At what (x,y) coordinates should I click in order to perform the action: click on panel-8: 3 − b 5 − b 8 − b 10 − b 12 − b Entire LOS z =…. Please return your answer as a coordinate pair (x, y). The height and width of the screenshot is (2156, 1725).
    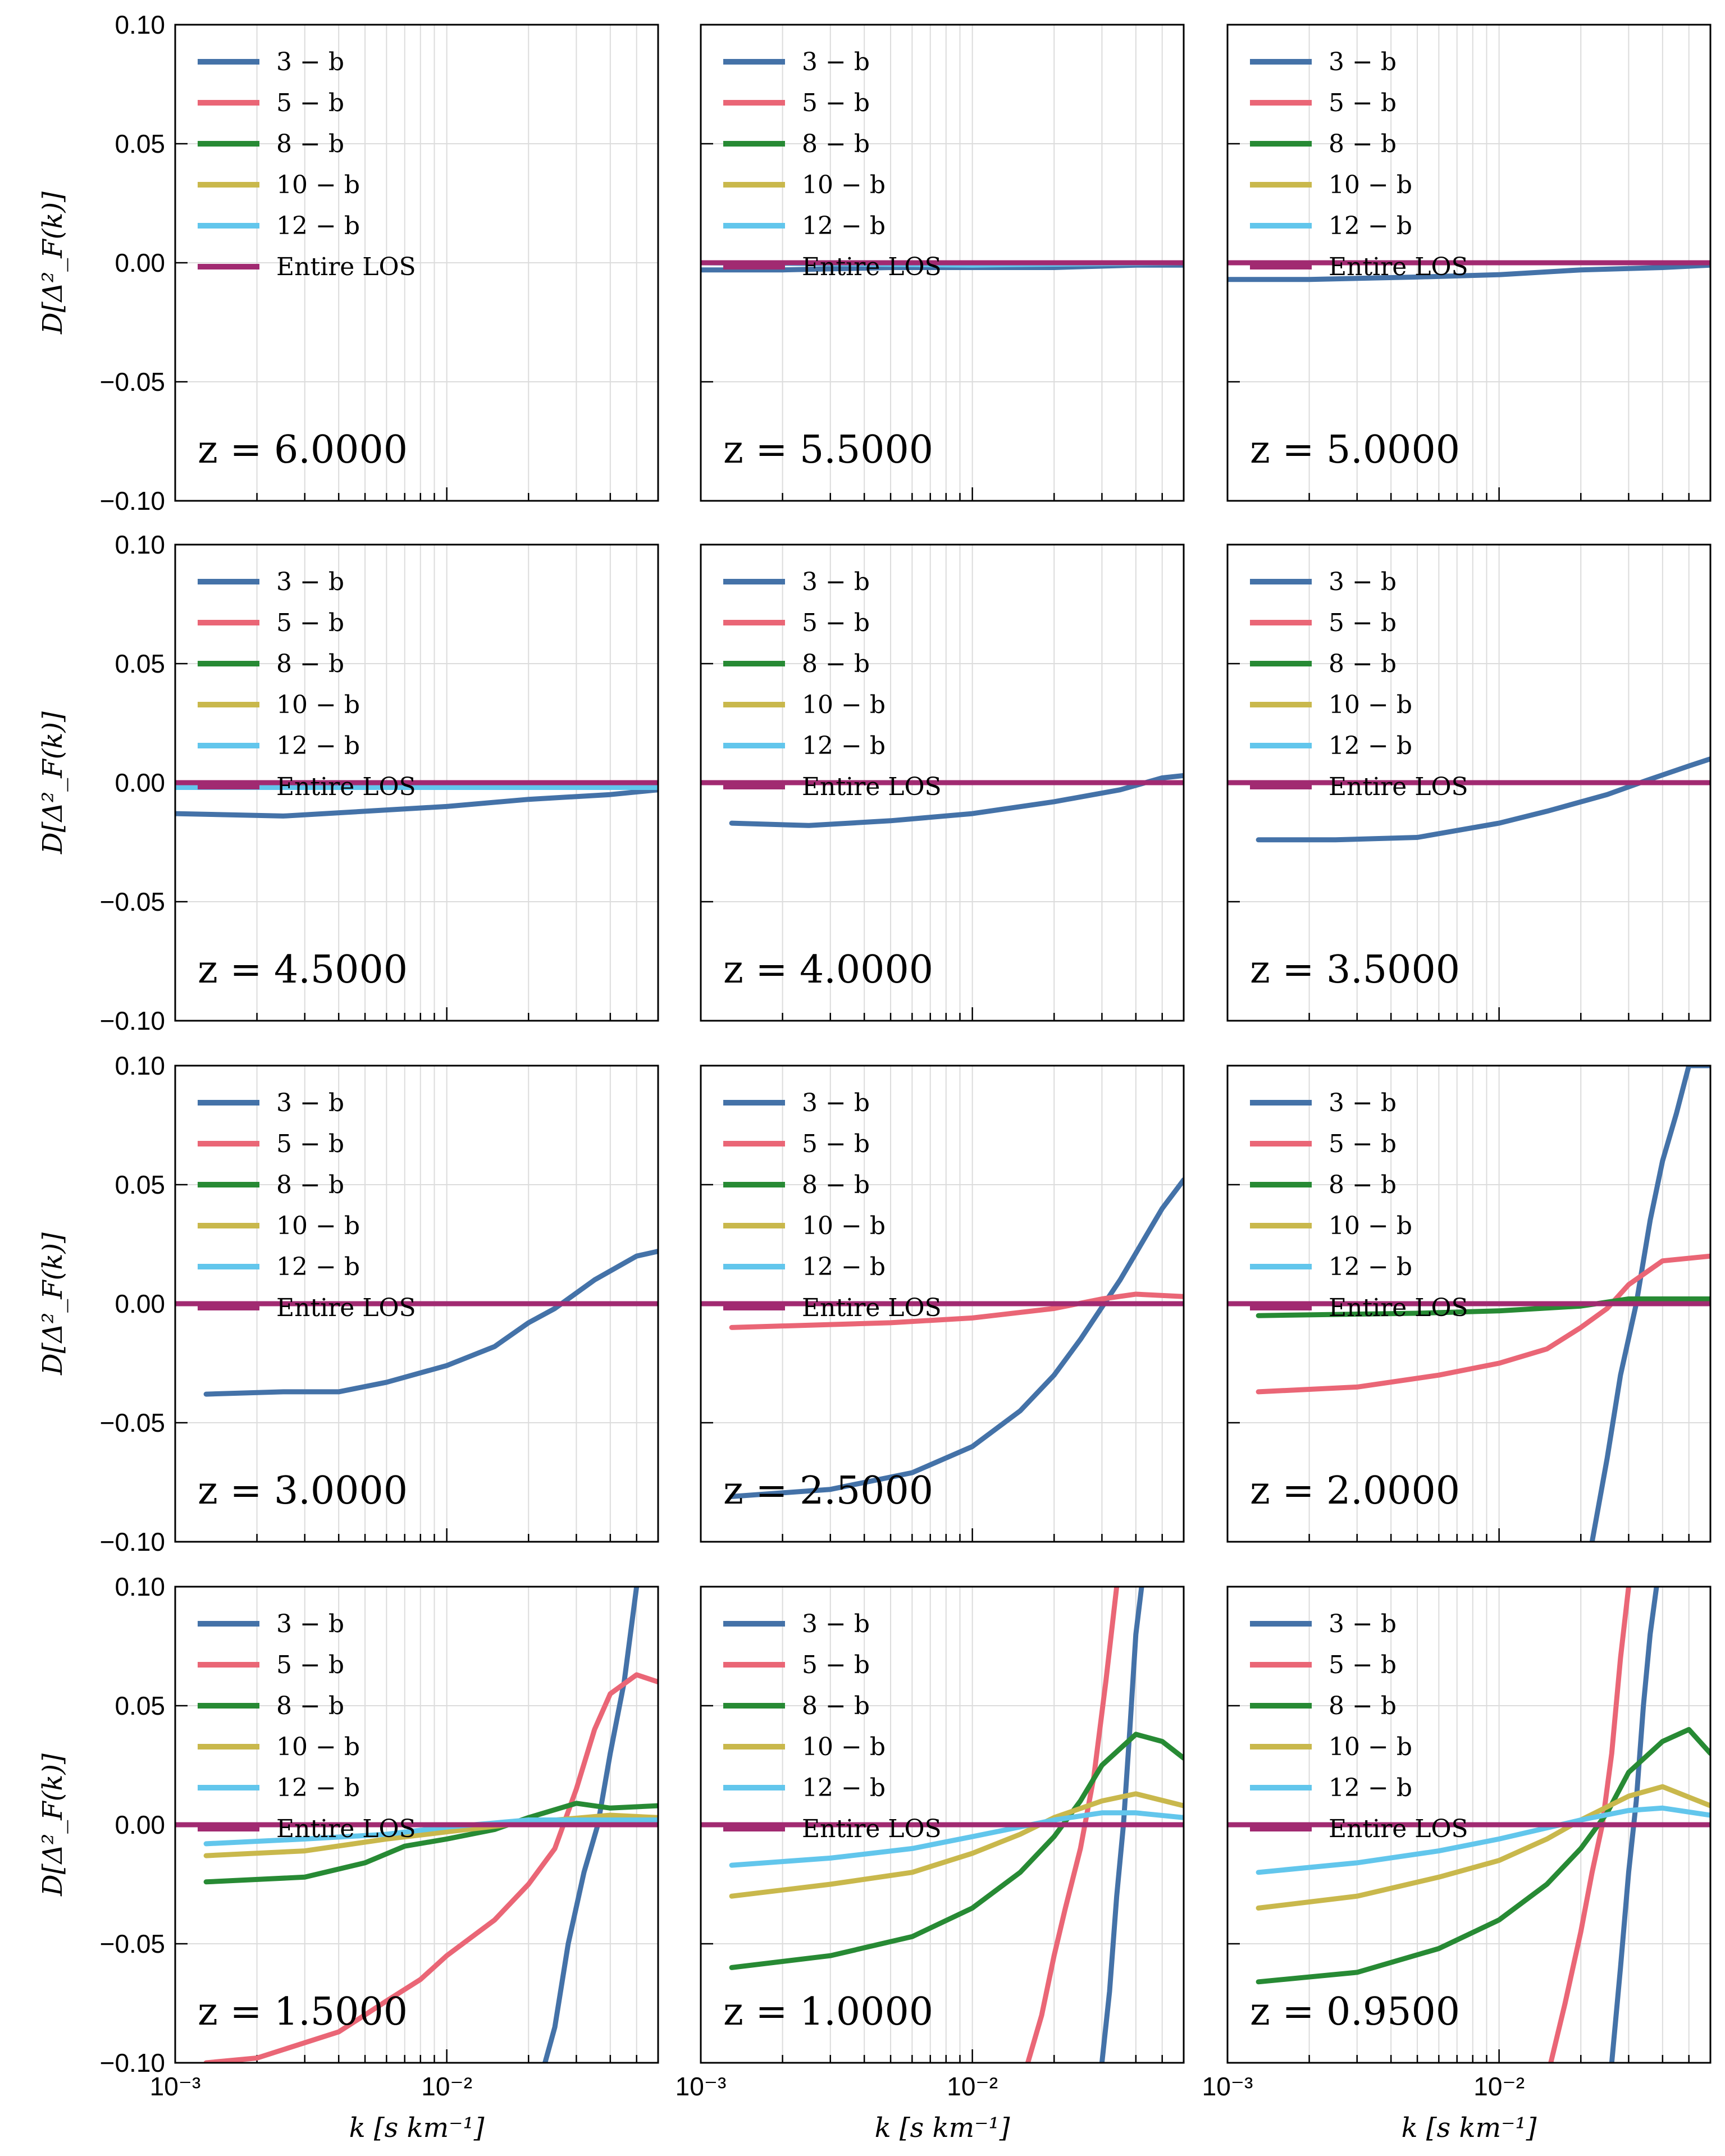
    Looking at the image, I should click on (942, 1304).